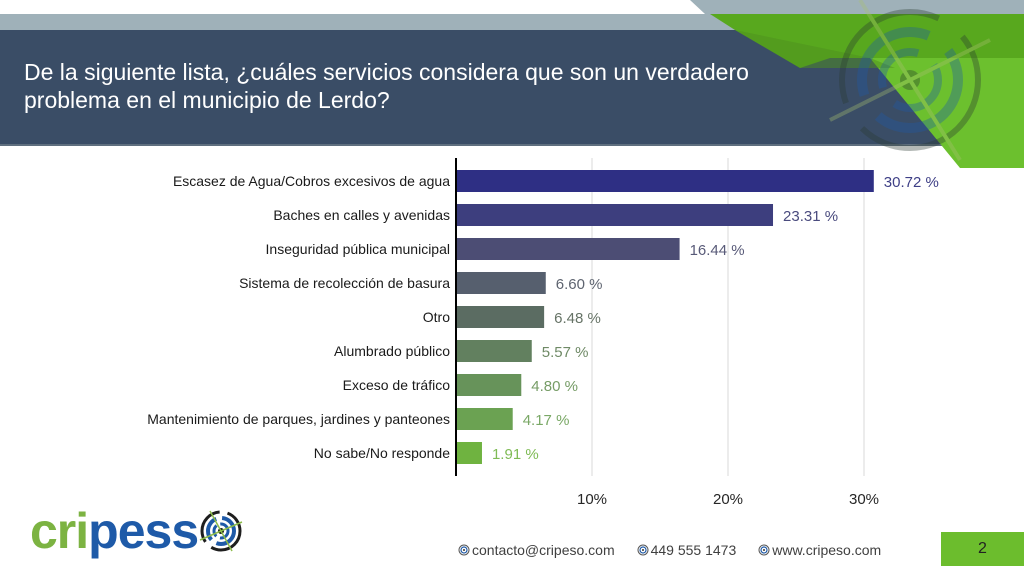  What do you see at coordinates (546, 420) in the screenshot?
I see `value-label: 4.17 %` at bounding box center [546, 420].